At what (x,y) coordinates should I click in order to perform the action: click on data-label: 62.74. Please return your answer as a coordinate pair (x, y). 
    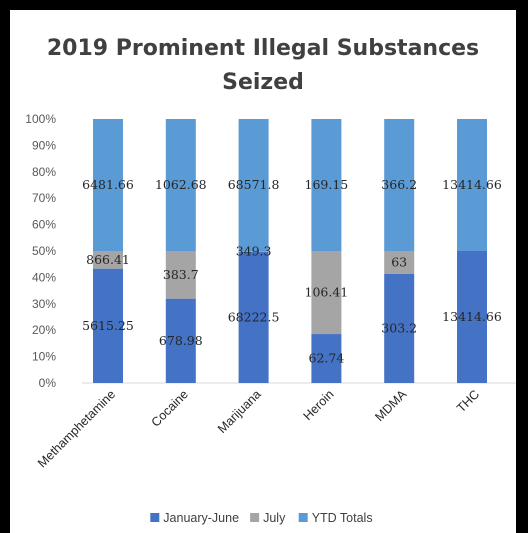
    Looking at the image, I should click on (327, 358).